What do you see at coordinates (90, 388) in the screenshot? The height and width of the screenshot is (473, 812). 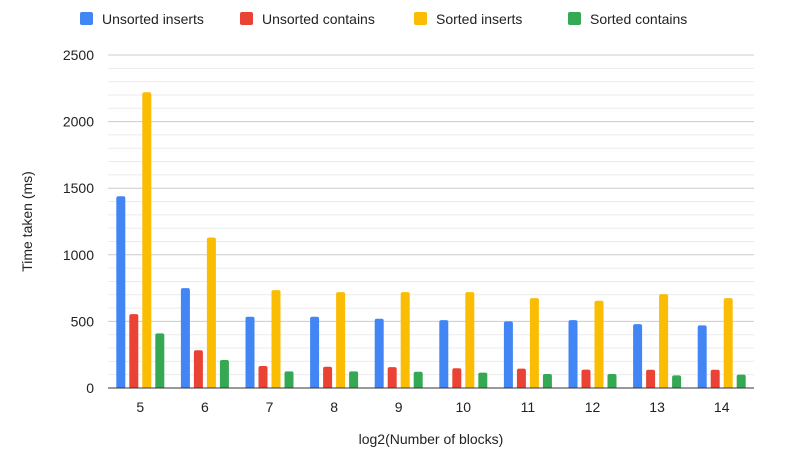 I see `y-tick-label: 0` at bounding box center [90, 388].